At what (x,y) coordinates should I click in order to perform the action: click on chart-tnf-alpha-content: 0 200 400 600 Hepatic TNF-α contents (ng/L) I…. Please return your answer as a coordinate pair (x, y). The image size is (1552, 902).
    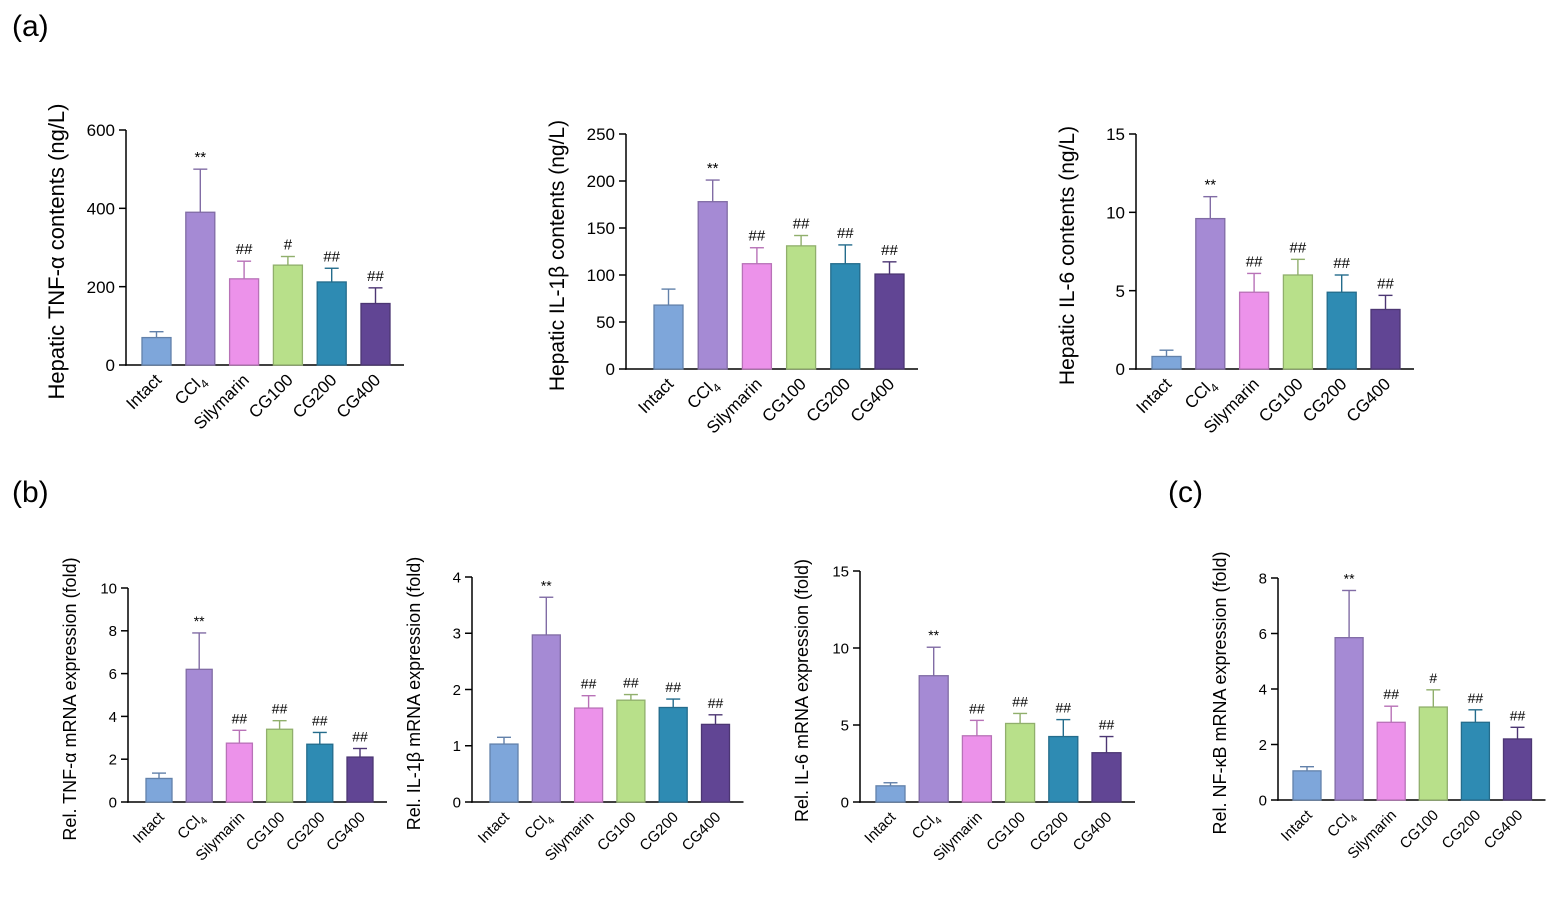
    Looking at the image, I should click on (224, 268).